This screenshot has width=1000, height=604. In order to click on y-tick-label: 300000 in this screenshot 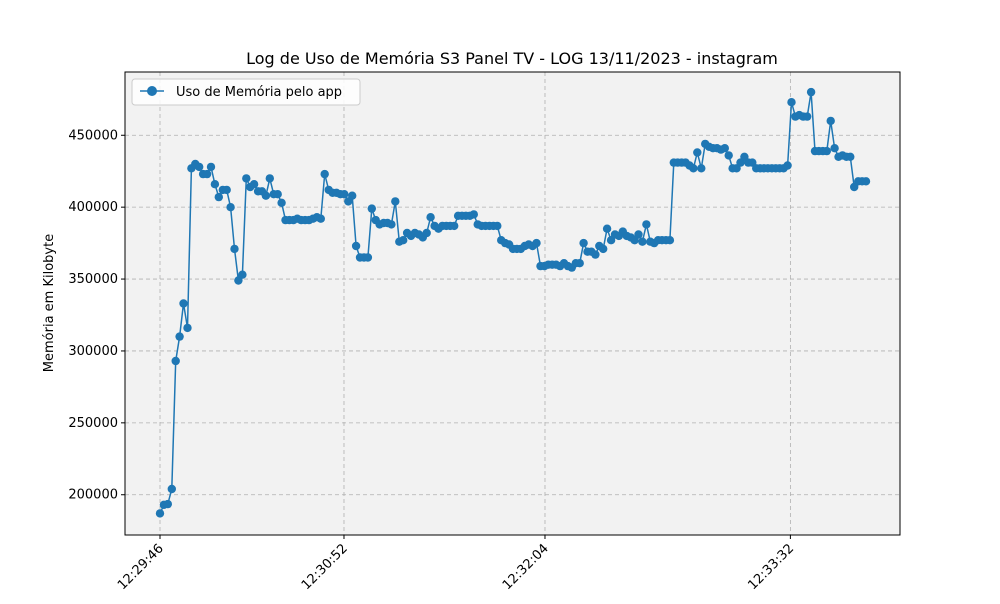, I will do `click(93, 351)`.